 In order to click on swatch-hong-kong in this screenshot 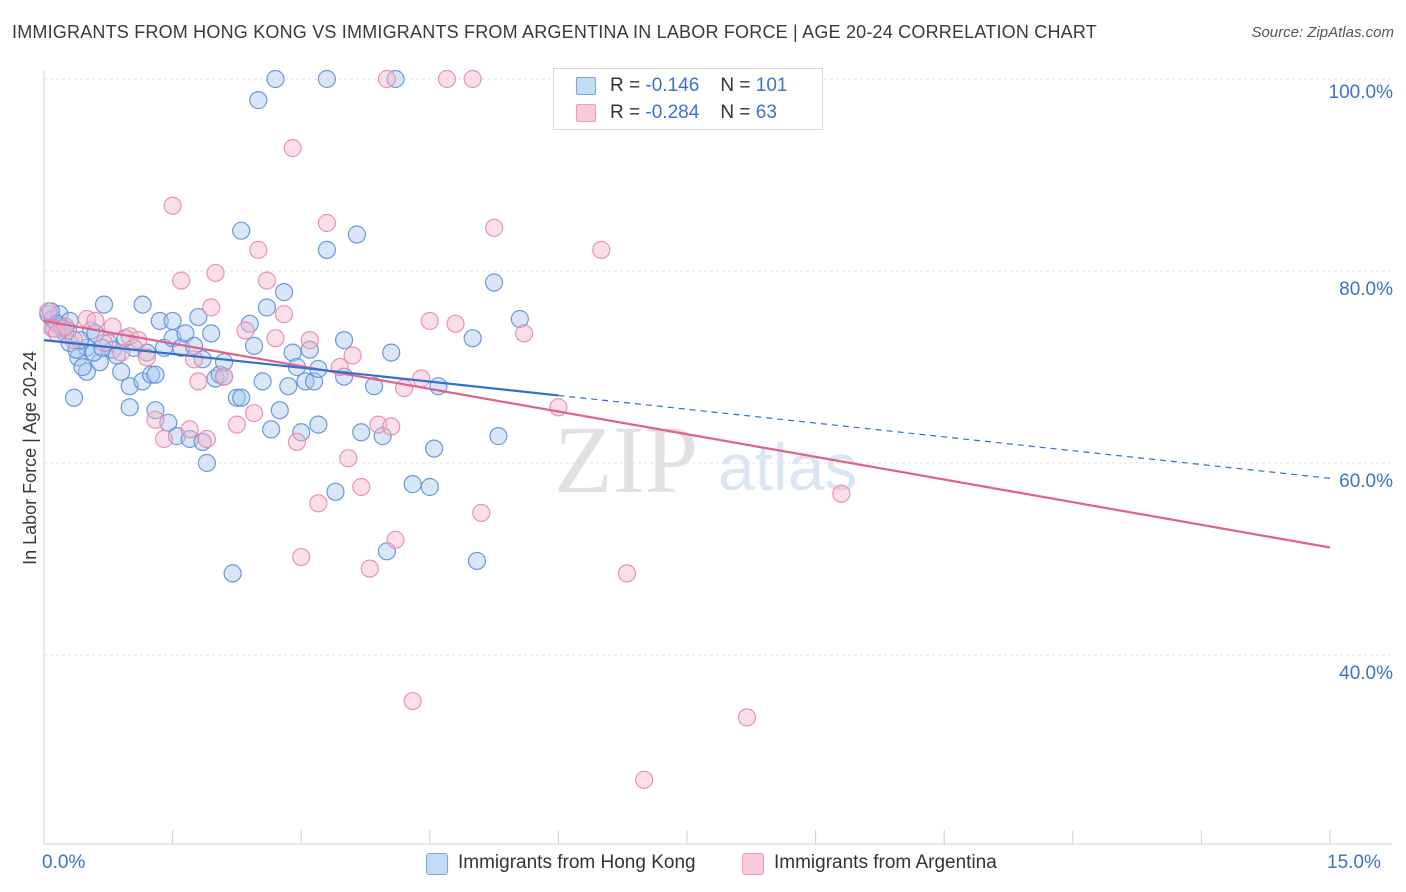, I will do `click(586, 86)`.